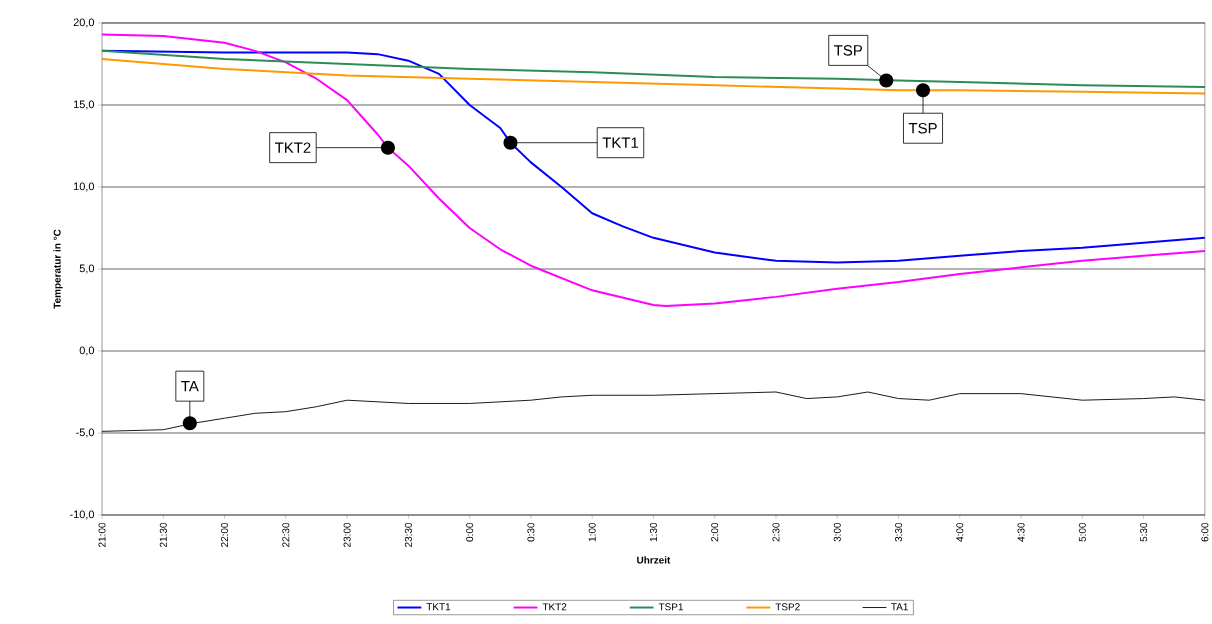  What do you see at coordinates (653, 532) in the screenshot?
I see `x-tick-label: 1:30` at bounding box center [653, 532].